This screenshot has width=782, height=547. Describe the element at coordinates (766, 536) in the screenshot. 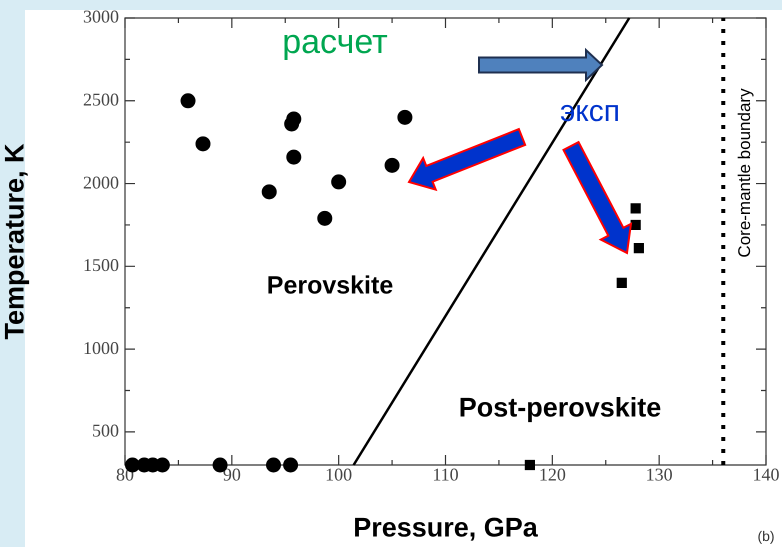

I see `text: (b)` at that location.